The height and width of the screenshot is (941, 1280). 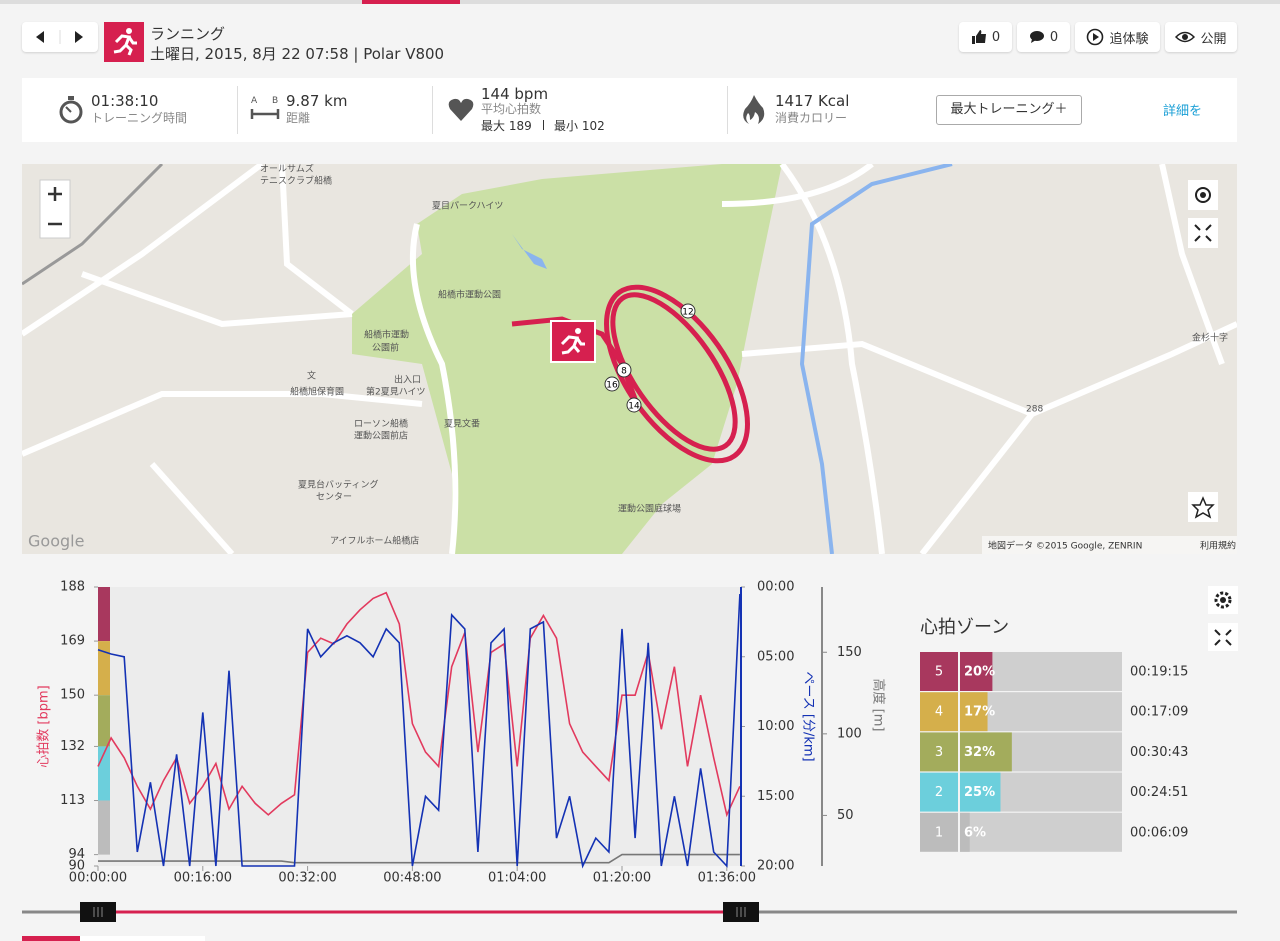 I want to click on calories-label: 消費カロリー, so click(x=811, y=118).